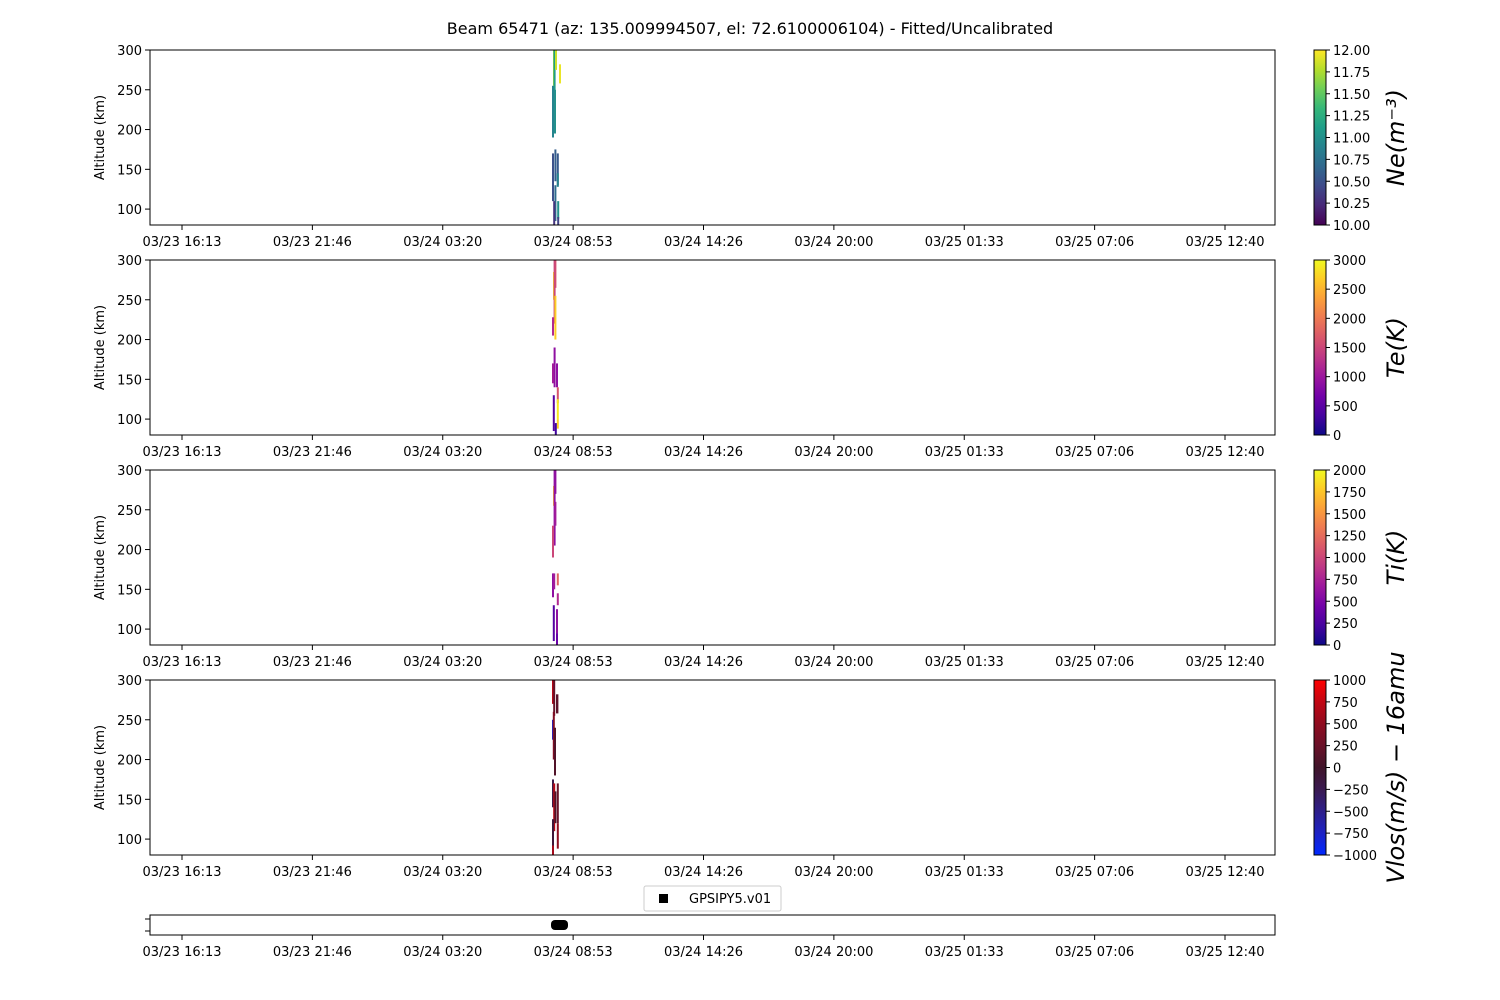 This screenshot has height=1000, width=1500. What do you see at coordinates (1351, 95) in the screenshot?
I see `colorbar-tick-label: 11.50` at bounding box center [1351, 95].